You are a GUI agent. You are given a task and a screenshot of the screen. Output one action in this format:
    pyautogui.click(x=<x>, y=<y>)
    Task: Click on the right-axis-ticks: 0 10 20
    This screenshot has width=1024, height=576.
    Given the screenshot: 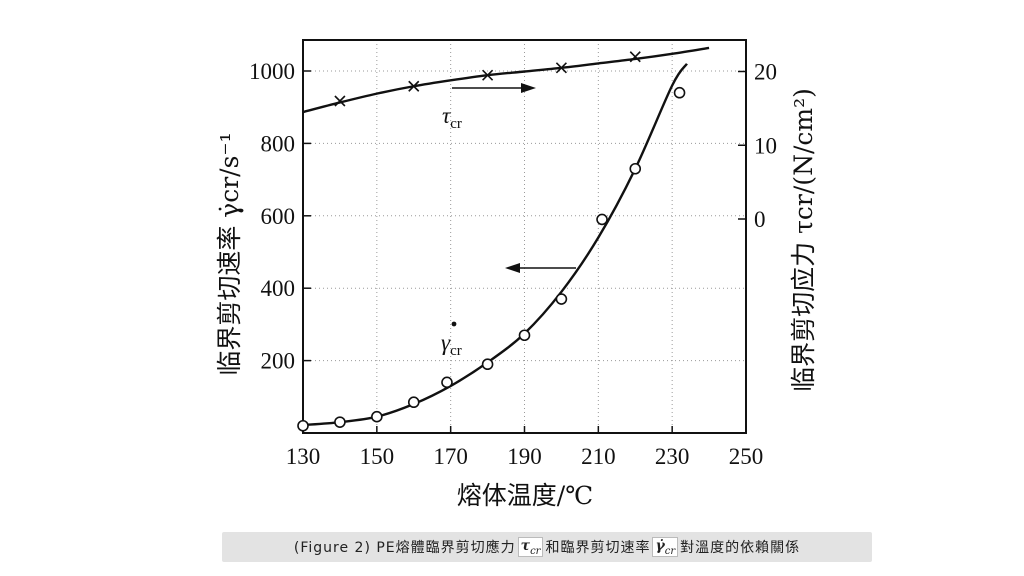 What is the action you would take?
    pyautogui.click(x=757, y=146)
    